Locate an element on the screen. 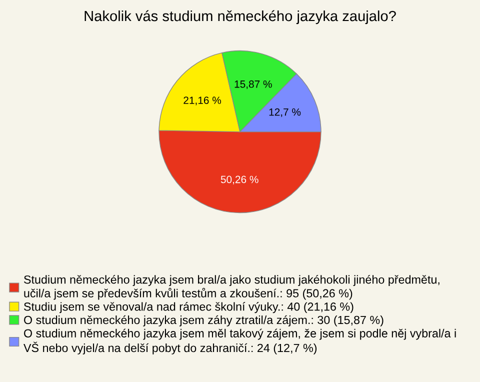  data-label: 15,87 % is located at coordinates (253, 85).